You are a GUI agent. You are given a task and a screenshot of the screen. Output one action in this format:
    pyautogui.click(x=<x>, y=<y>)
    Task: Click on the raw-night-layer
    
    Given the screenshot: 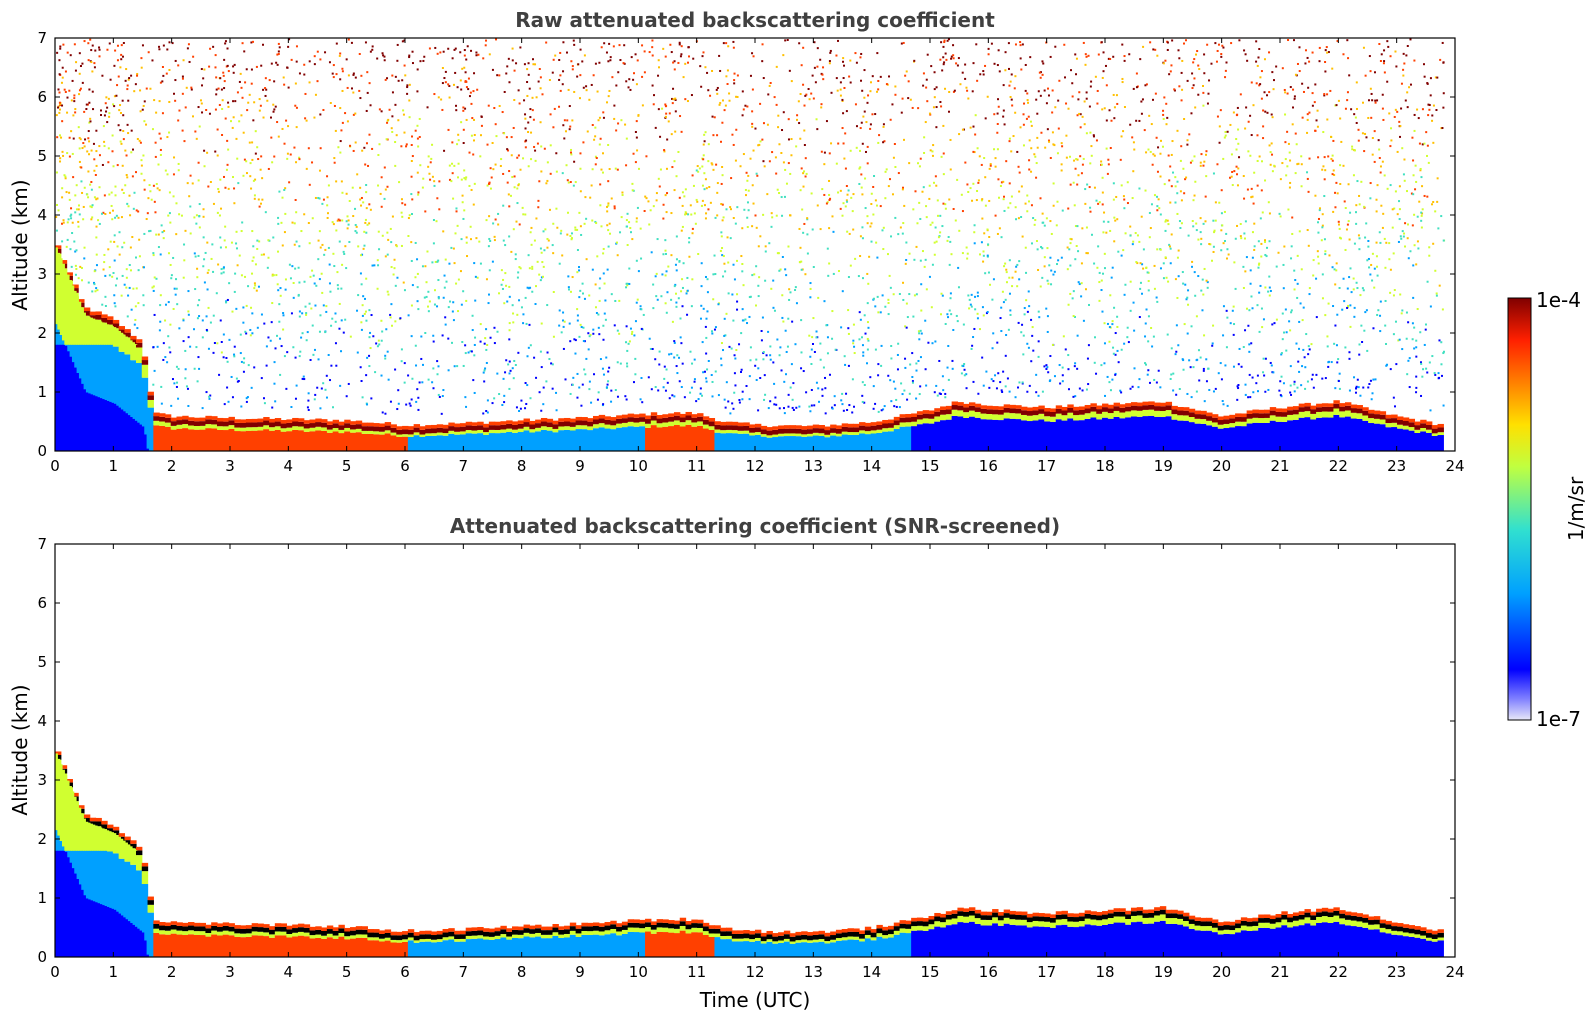 What is the action you would take?
    pyautogui.click(x=87, y=421)
    